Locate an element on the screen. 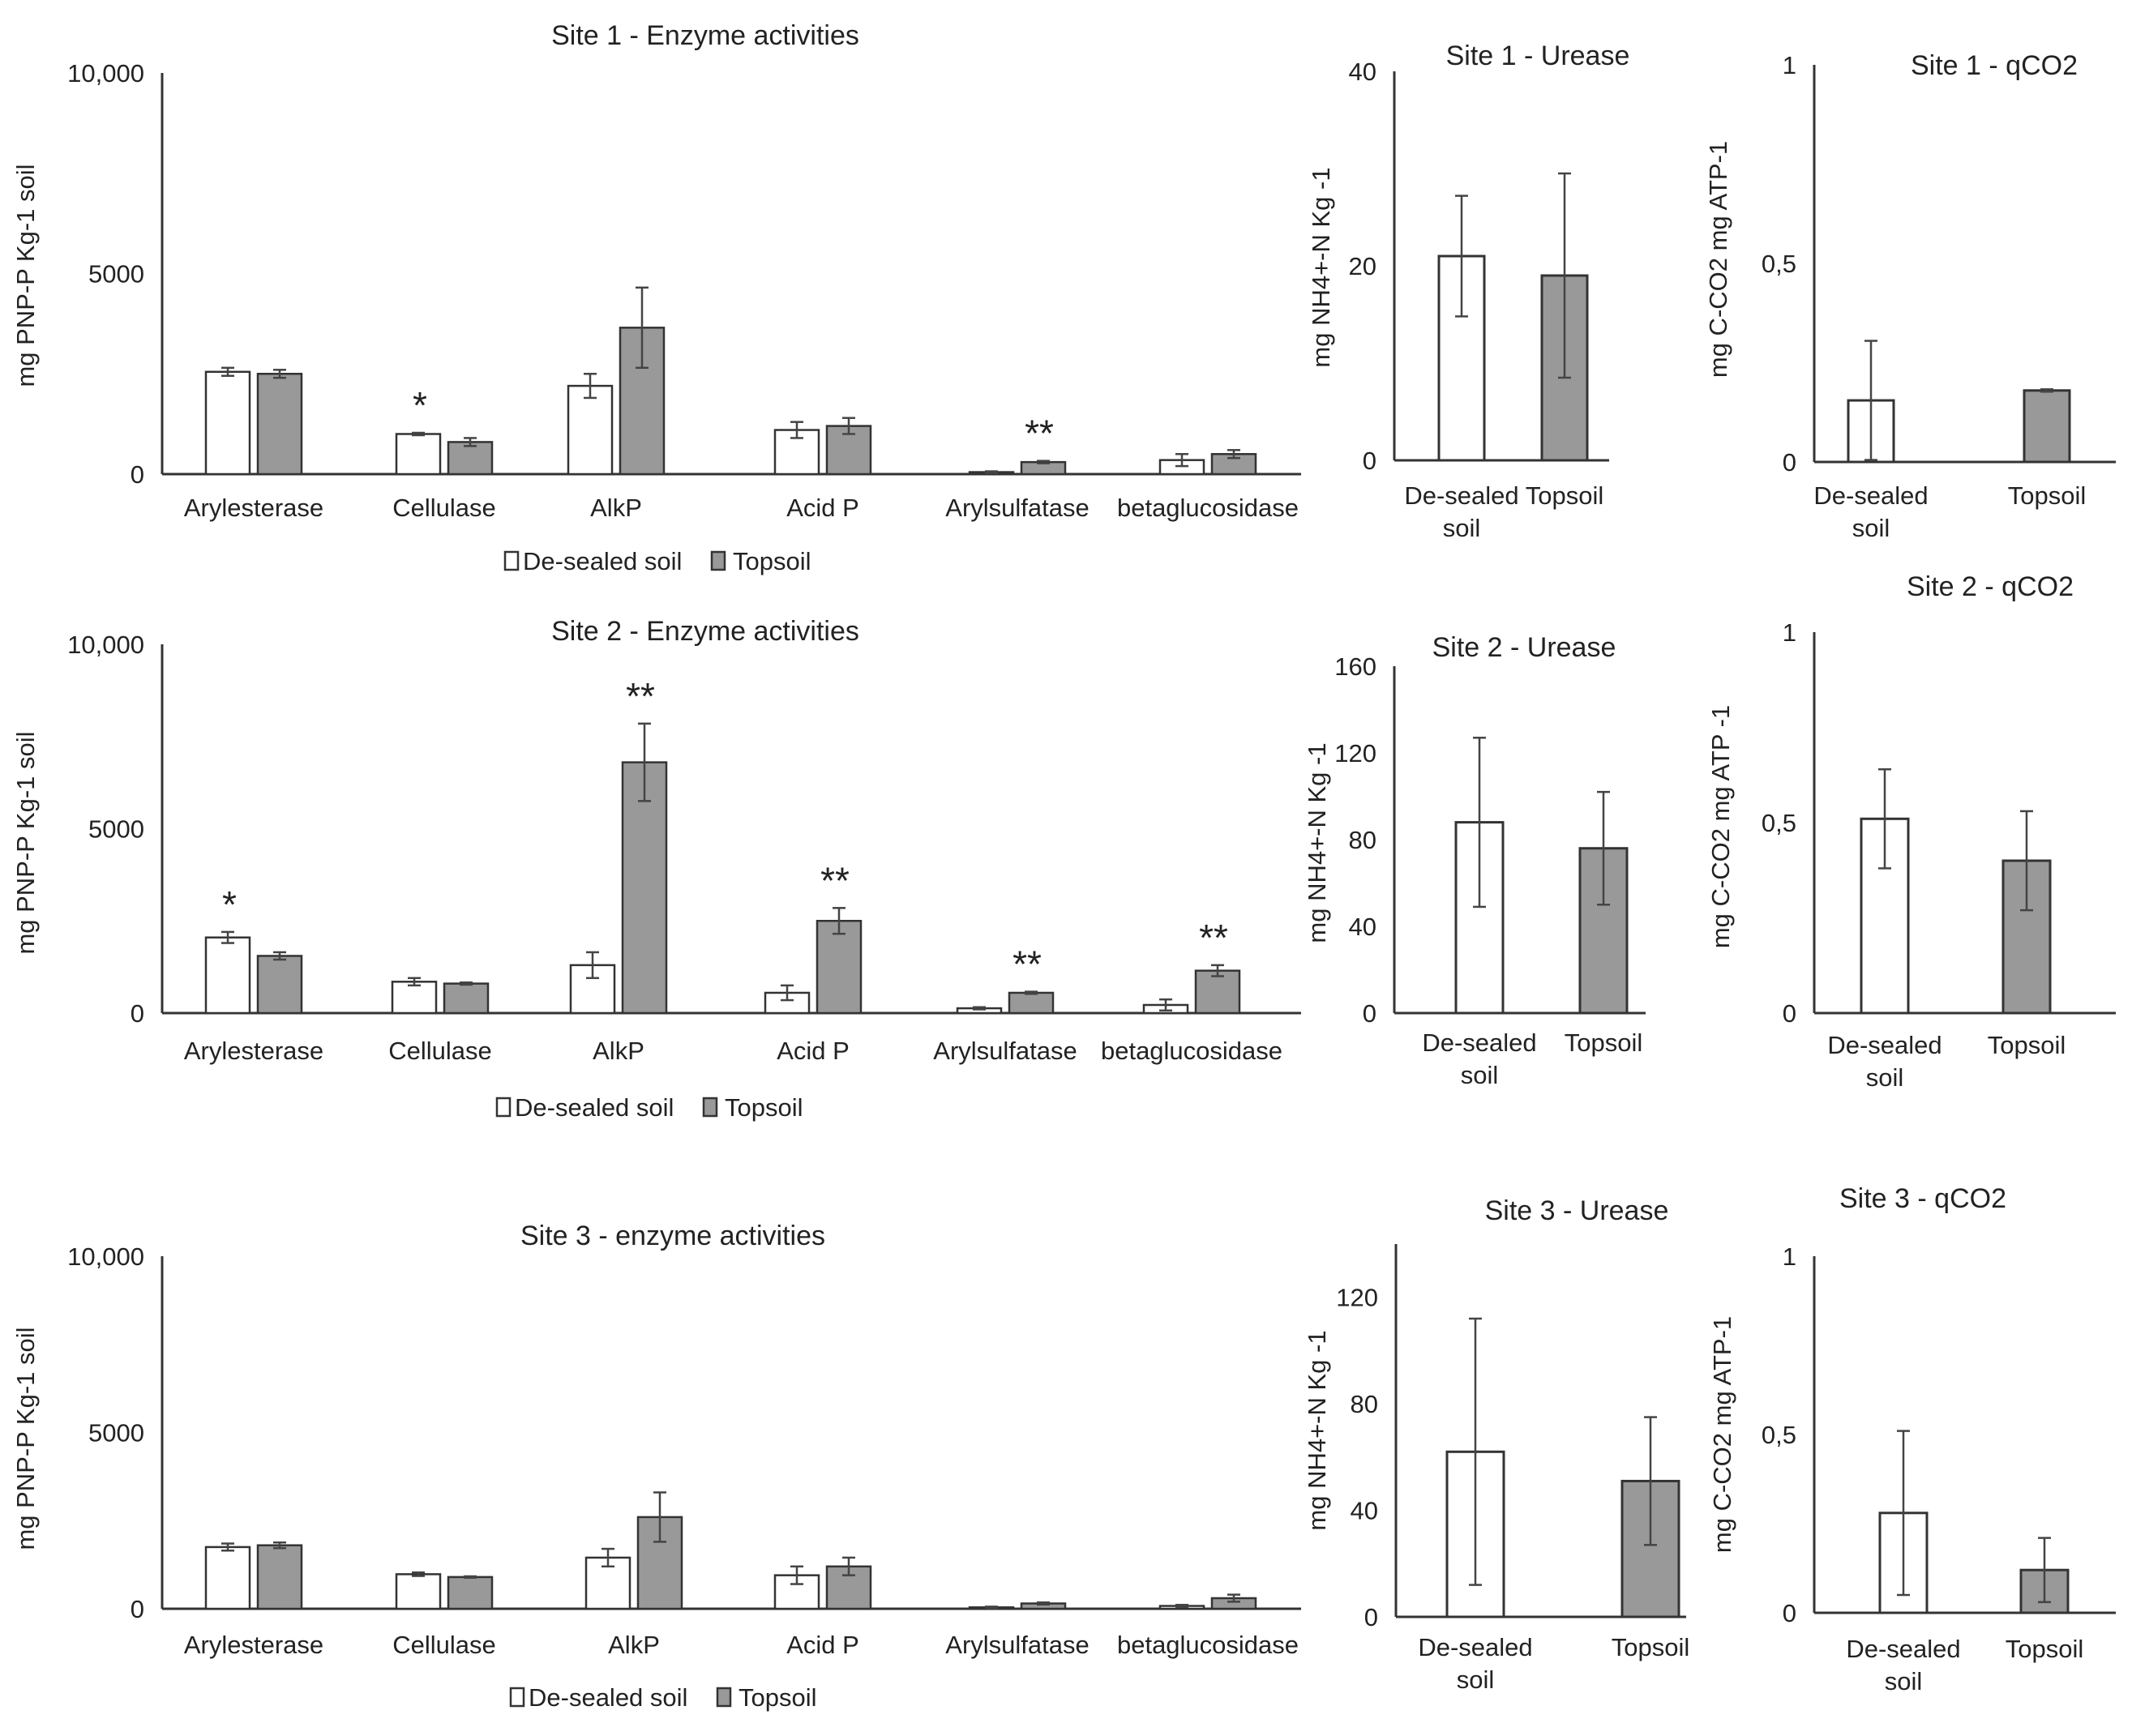 Image resolution: width=2132 pixels, height=1736 pixels. s2-urease-ytick-label: 80 is located at coordinates (1362, 840).